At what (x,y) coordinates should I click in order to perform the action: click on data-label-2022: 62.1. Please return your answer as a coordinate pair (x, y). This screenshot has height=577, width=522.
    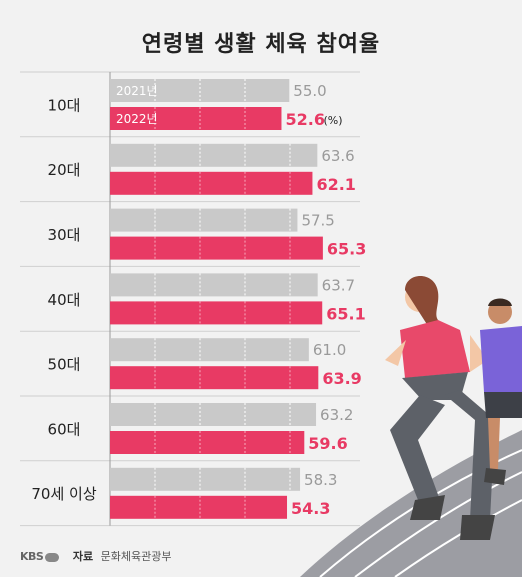
    Looking at the image, I should click on (335, 184).